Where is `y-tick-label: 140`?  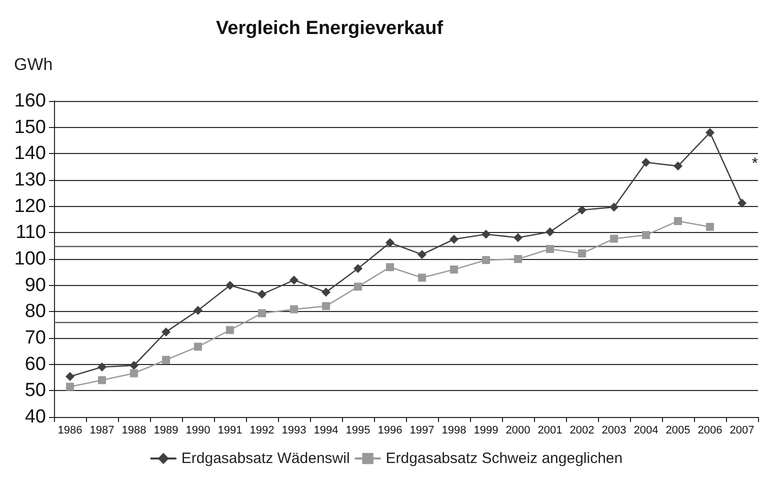
y-tick-label: 140 is located at coordinates (30, 153).